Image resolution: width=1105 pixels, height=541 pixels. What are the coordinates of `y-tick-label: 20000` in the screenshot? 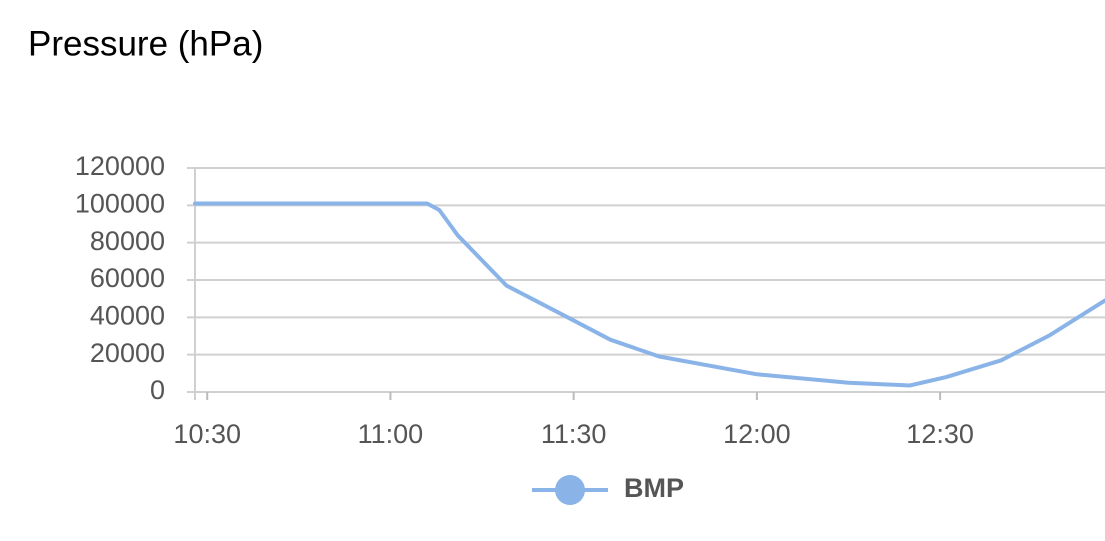 It's located at (127, 353).